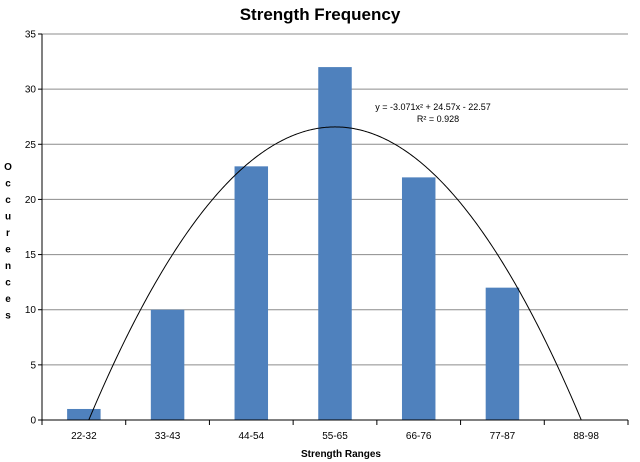  Describe the element at coordinates (84, 436) in the screenshot. I see `x-tick-label: 22-32` at that location.